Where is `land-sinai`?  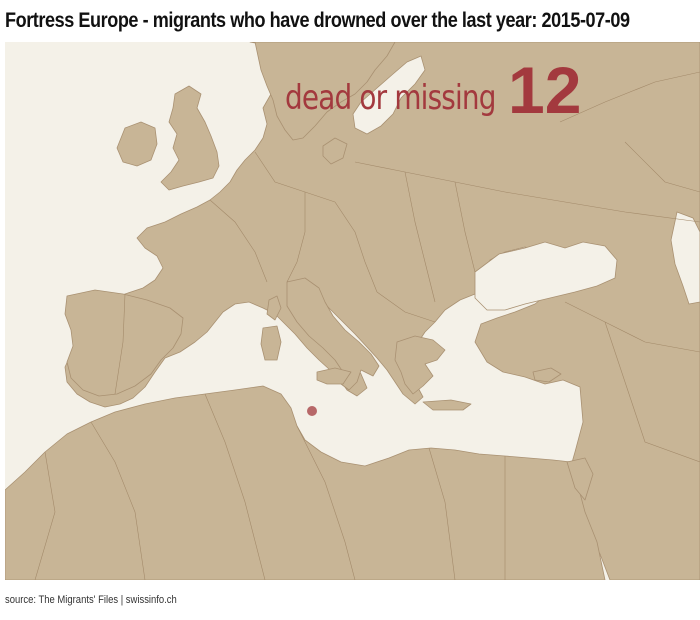
land-sinai is located at coordinates (580, 479).